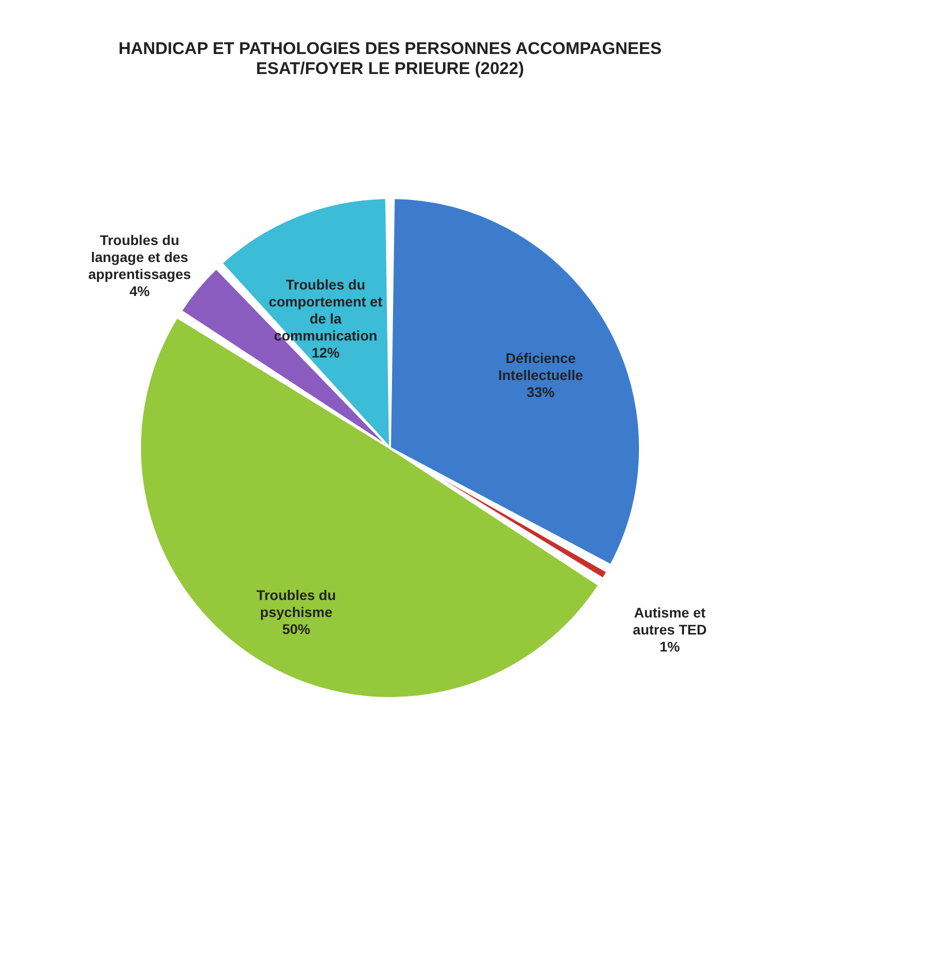  I want to click on slice-label: Troubles du langage et des apprentissages, so click(140, 257).